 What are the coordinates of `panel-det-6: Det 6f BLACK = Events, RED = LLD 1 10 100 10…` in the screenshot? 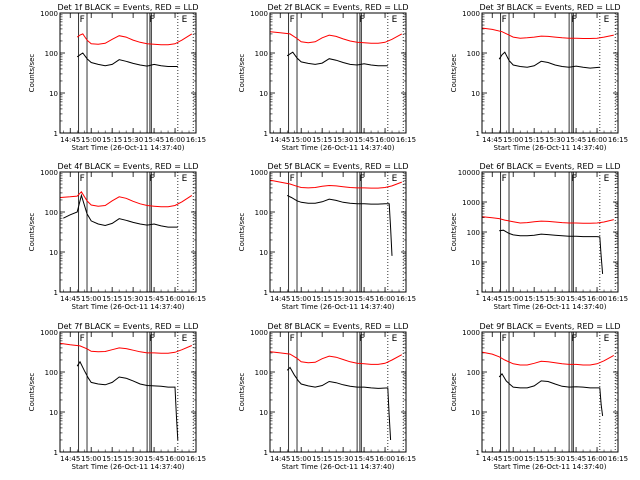 It's located at (539, 236).